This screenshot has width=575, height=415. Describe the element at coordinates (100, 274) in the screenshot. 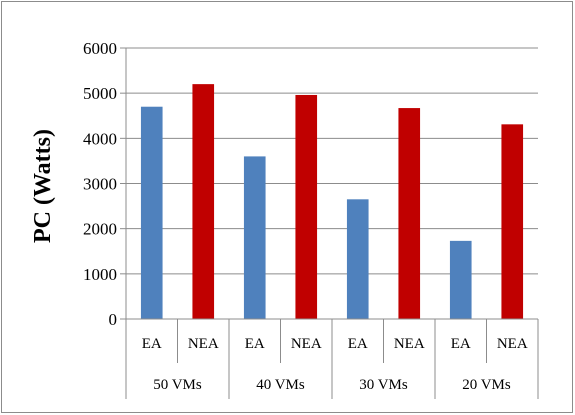

I see `y-tick-label: 1000` at that location.